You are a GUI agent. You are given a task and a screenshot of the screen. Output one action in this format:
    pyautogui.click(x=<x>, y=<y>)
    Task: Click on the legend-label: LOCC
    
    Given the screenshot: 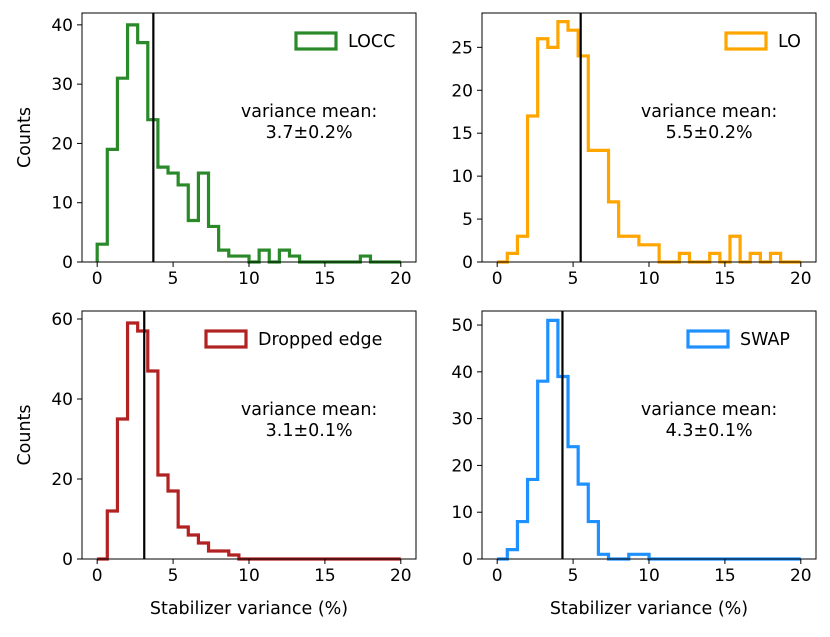 What is the action you would take?
    pyautogui.click(x=371, y=42)
    